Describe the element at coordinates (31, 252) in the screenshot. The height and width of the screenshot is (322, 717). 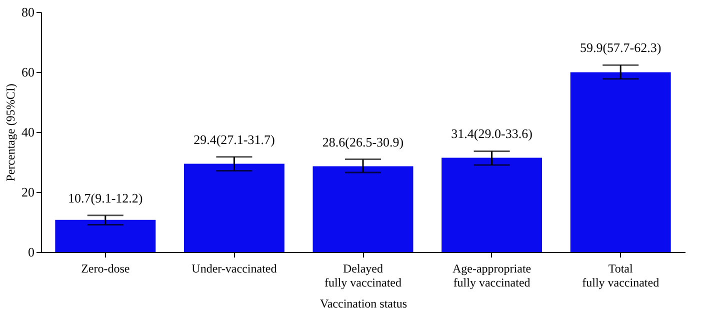
I see `y-tick-label: 0` at that location.